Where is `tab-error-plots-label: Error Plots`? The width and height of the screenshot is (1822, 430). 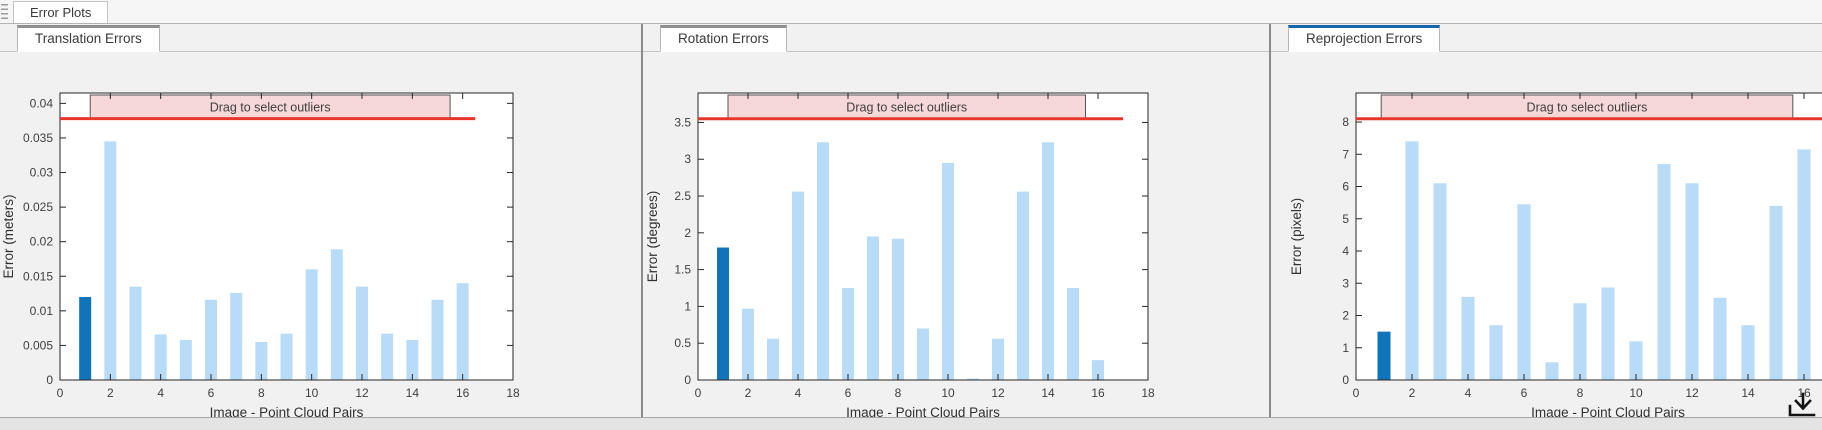
tab-error-plots-label: Error Plots is located at coordinates (61, 12).